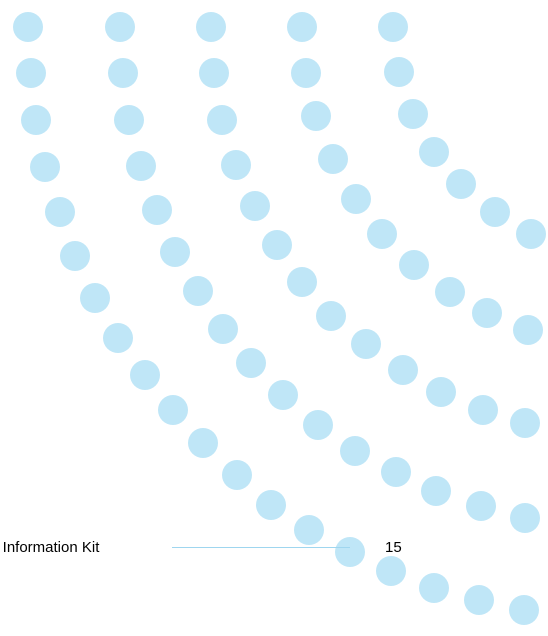 Image resolution: width=548 pixels, height=636 pixels. Describe the element at coordinates (261, 547) in the screenshot. I see `footer-rule` at that location.